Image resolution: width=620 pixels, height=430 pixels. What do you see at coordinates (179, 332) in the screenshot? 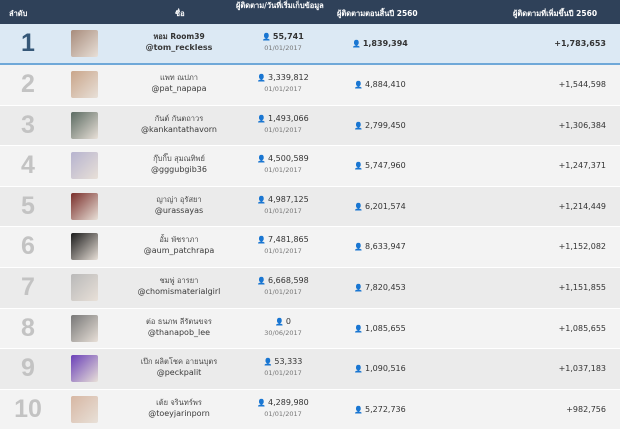
I see `instagram-handle: @thanapob_lee` at bounding box center [179, 332].